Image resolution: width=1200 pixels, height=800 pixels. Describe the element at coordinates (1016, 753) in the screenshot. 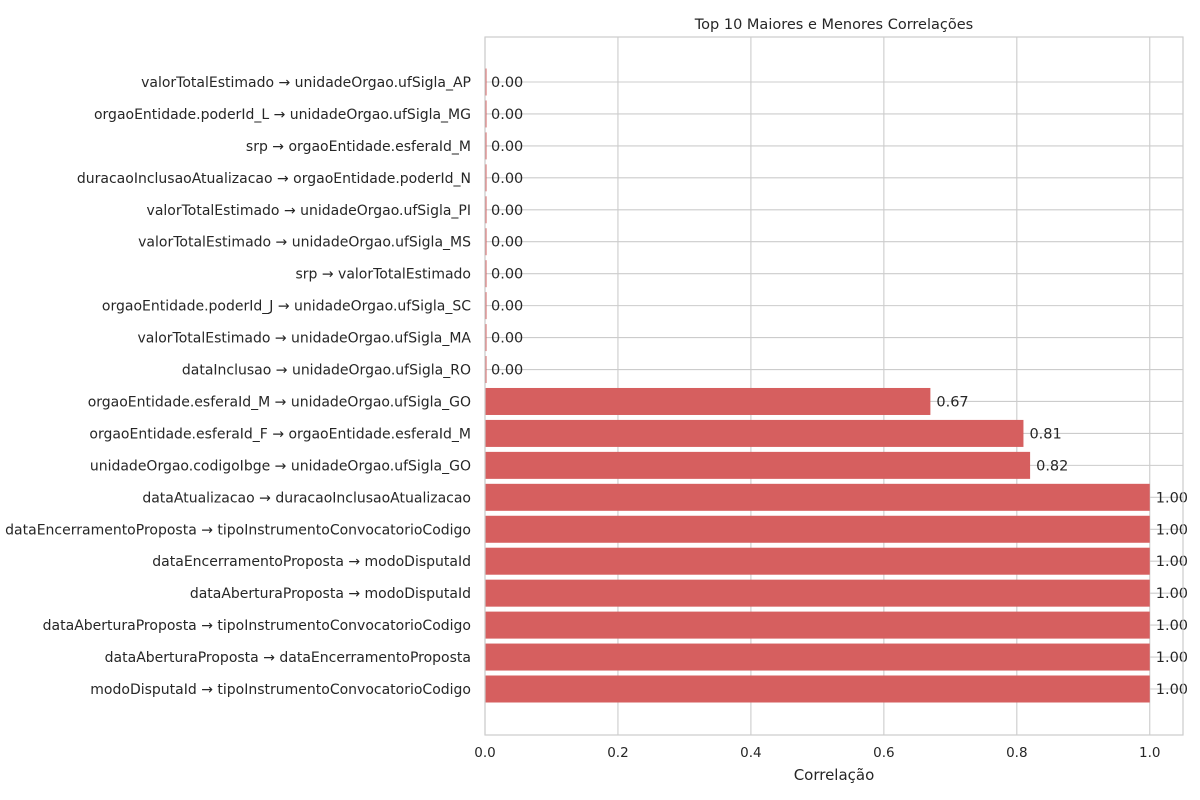

I see `x-tick-label: 0.8` at that location.